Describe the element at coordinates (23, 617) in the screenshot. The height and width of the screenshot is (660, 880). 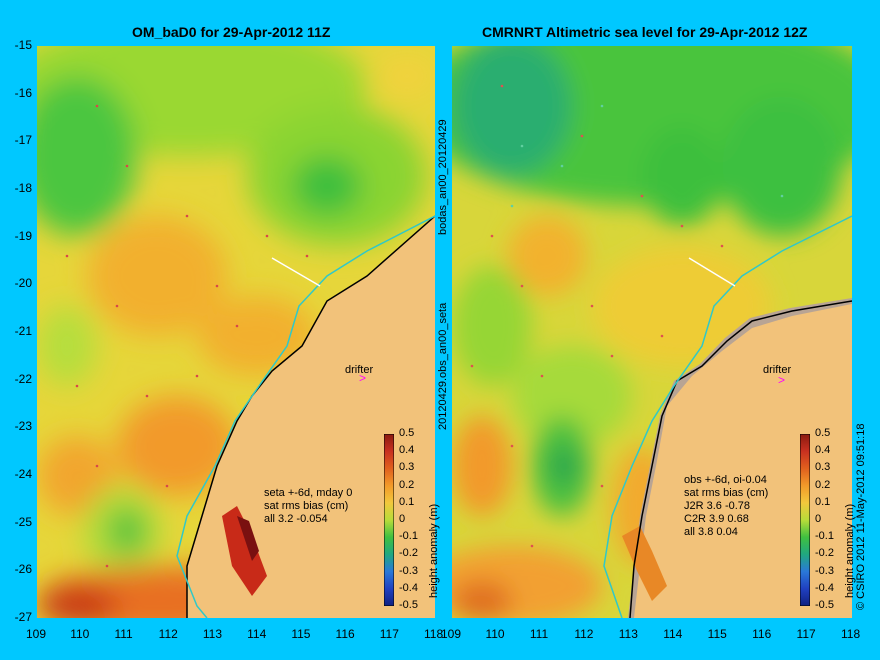
I see `y-tick-label: -27` at that location.